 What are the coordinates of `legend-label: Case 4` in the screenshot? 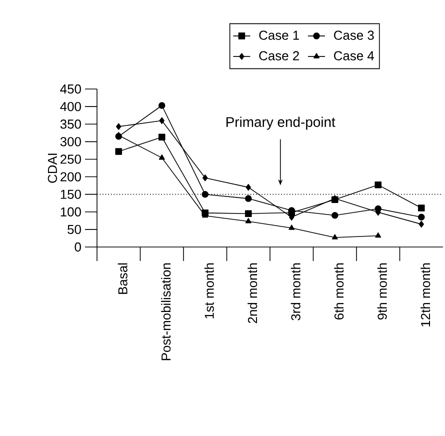 It's located at (354, 55).